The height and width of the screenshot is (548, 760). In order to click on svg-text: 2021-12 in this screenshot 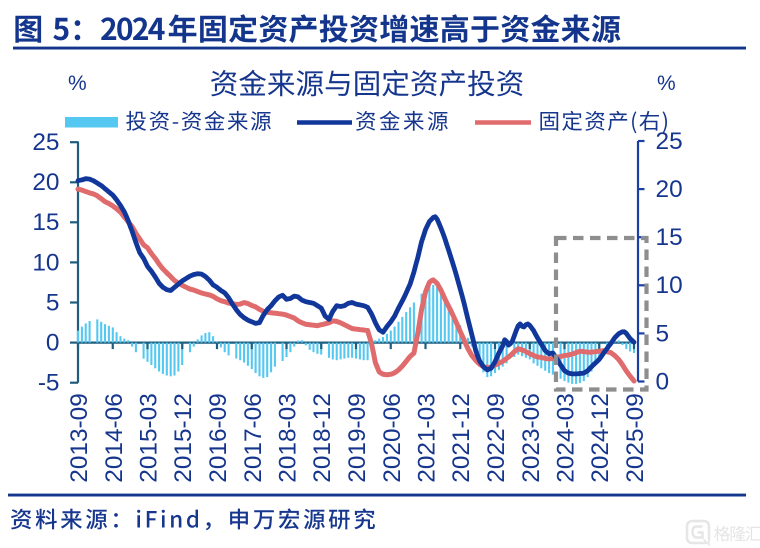, I will do `click(461, 438)`.